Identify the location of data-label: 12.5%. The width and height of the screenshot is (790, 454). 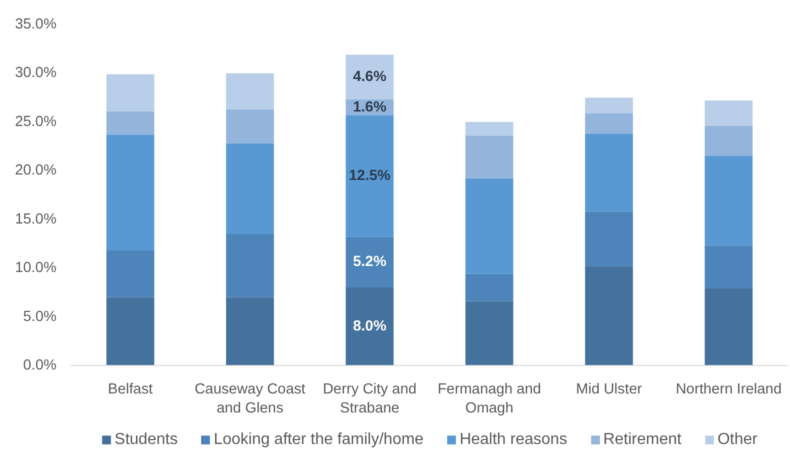
(369, 176).